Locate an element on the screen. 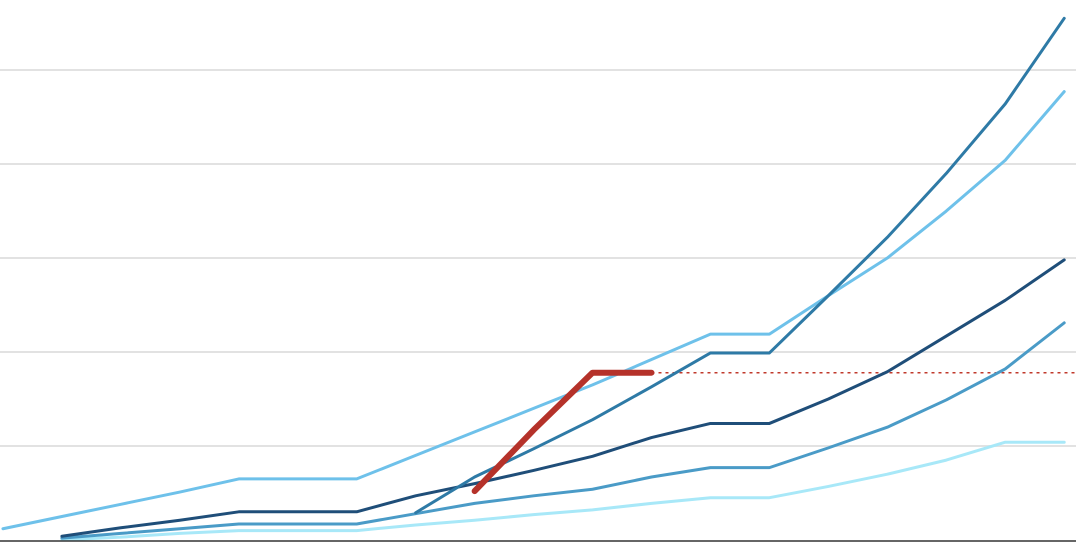  line-series is located at coordinates (563, 432).